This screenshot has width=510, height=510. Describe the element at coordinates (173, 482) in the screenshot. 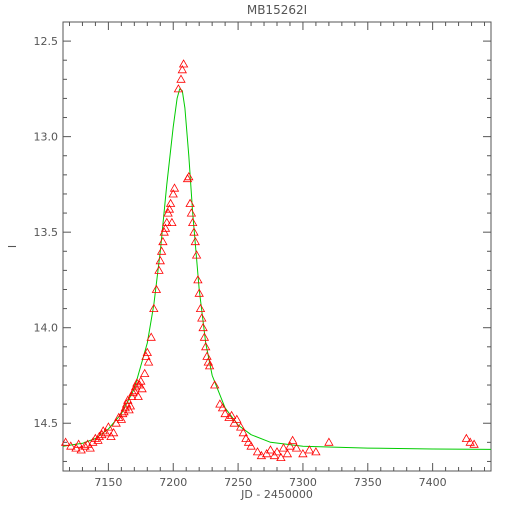

I see `x-tick-label: 7200` at that location.